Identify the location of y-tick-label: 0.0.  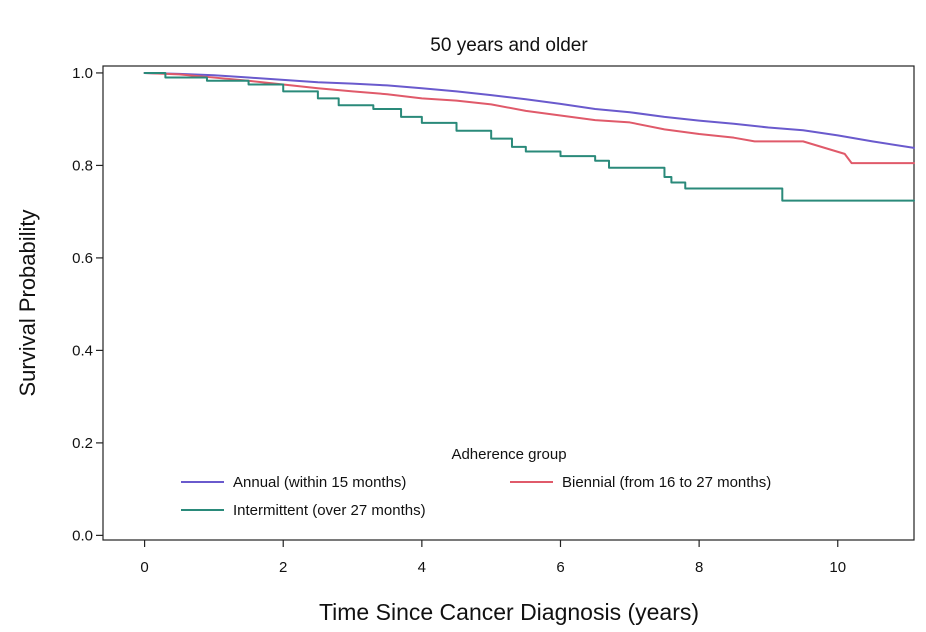
(82, 535).